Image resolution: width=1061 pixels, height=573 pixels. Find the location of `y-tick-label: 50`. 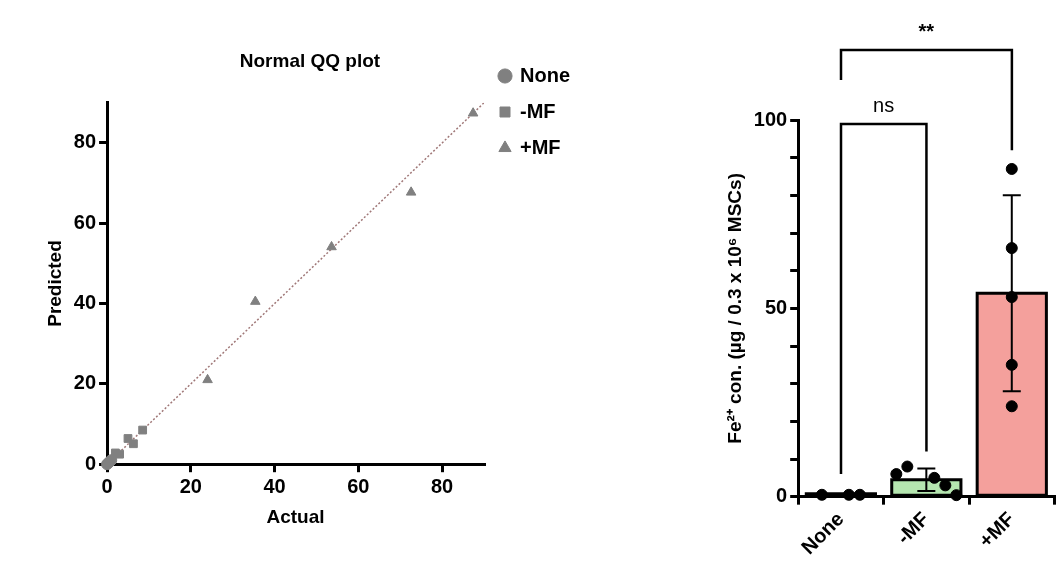

y-tick-label: 50 is located at coordinates (776, 306).